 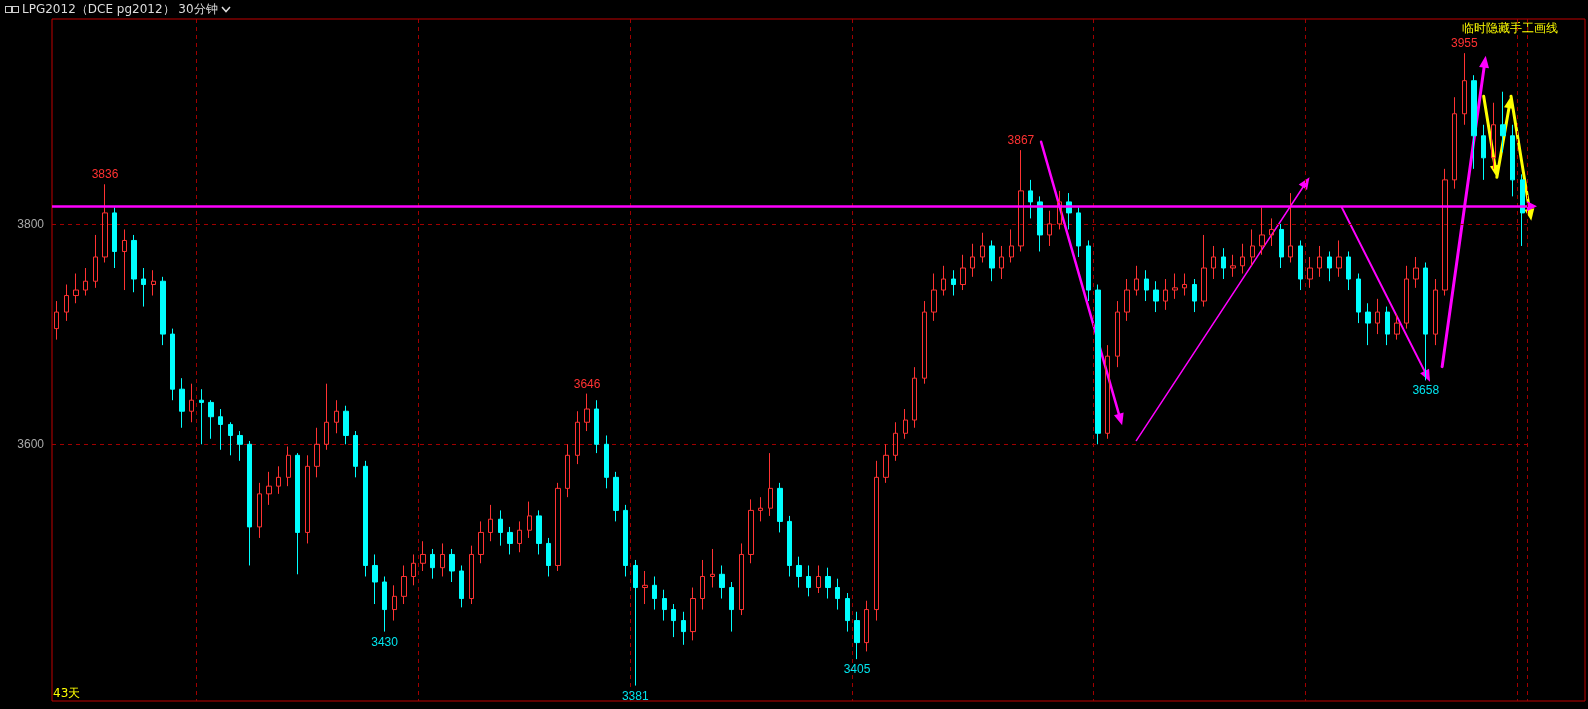 What do you see at coordinates (67, 693) in the screenshot?
I see `annotation: 43天` at bounding box center [67, 693].